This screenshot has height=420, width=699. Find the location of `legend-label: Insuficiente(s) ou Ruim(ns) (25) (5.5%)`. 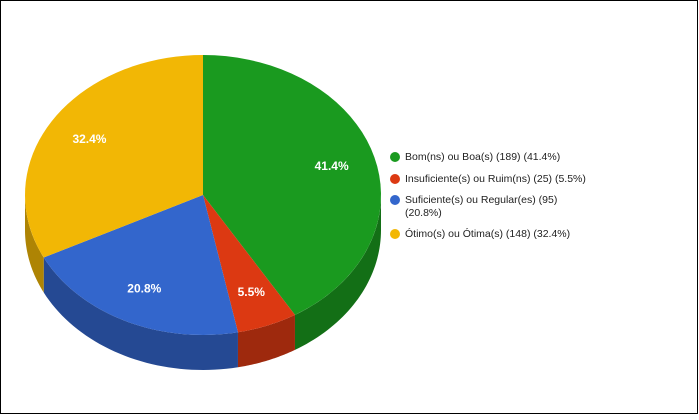

legend-label: Insuficiente(s) ou Ruim(ns) (25) (5.5%) is located at coordinates (495, 178).